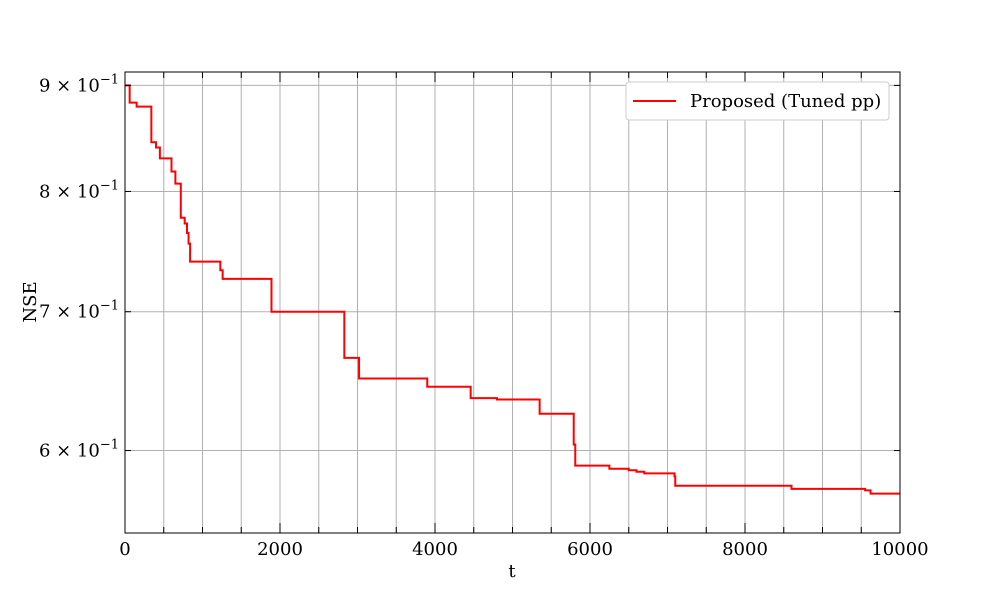 The image size is (1000, 600). What do you see at coordinates (435, 549) in the screenshot?
I see `x-tick-label: 4000` at bounding box center [435, 549].